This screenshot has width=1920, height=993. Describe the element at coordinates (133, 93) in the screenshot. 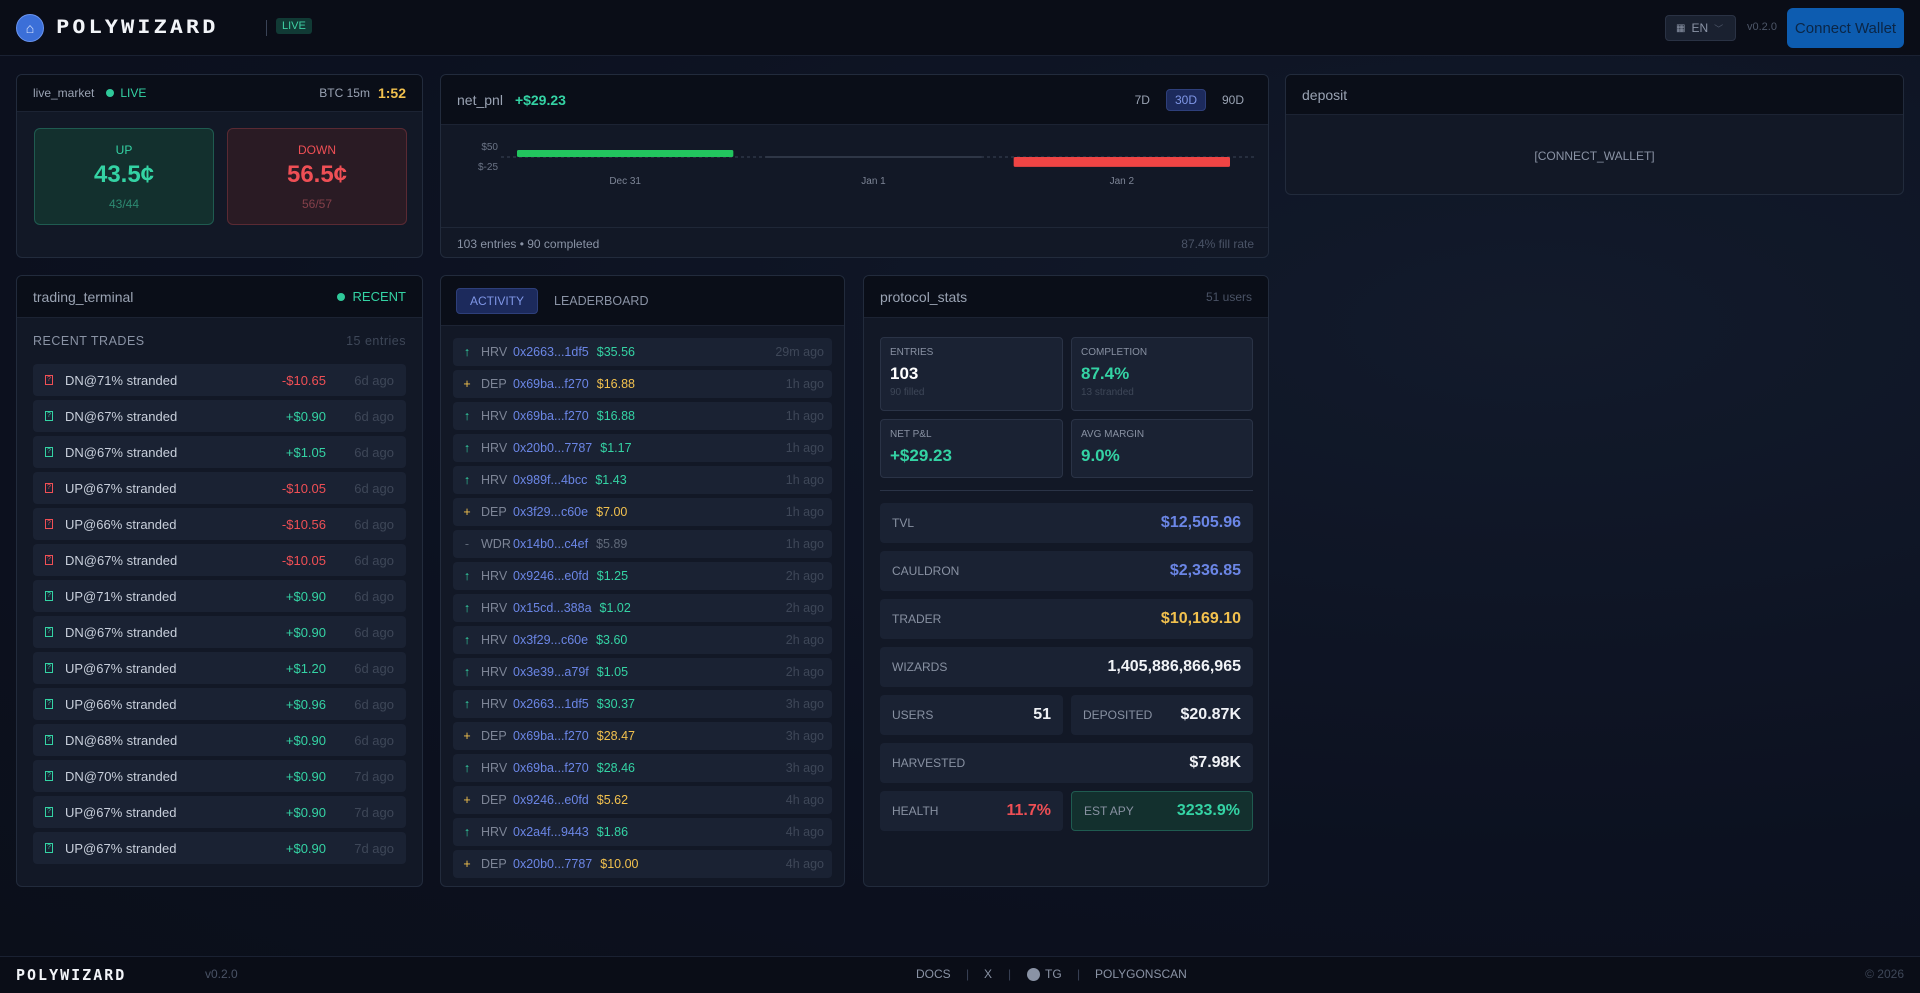

I see `live-status: LIVE` at that location.